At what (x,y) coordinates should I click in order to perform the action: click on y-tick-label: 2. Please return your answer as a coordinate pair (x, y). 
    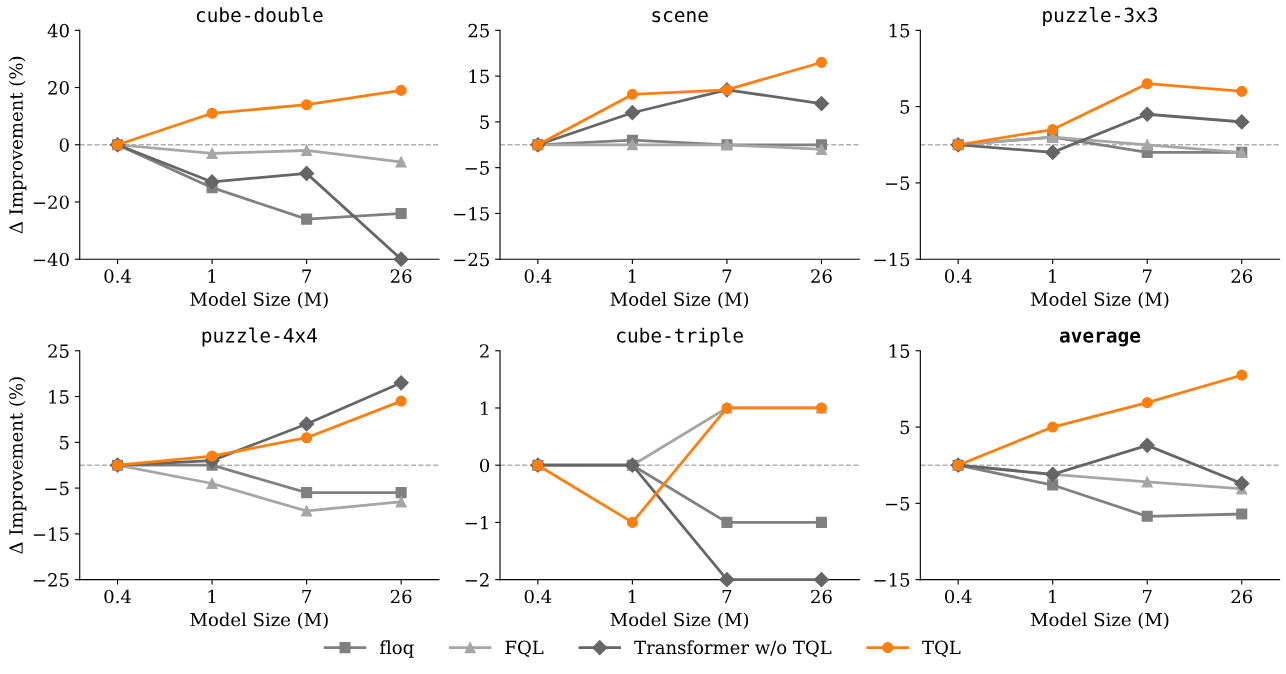
    Looking at the image, I should click on (484, 351).